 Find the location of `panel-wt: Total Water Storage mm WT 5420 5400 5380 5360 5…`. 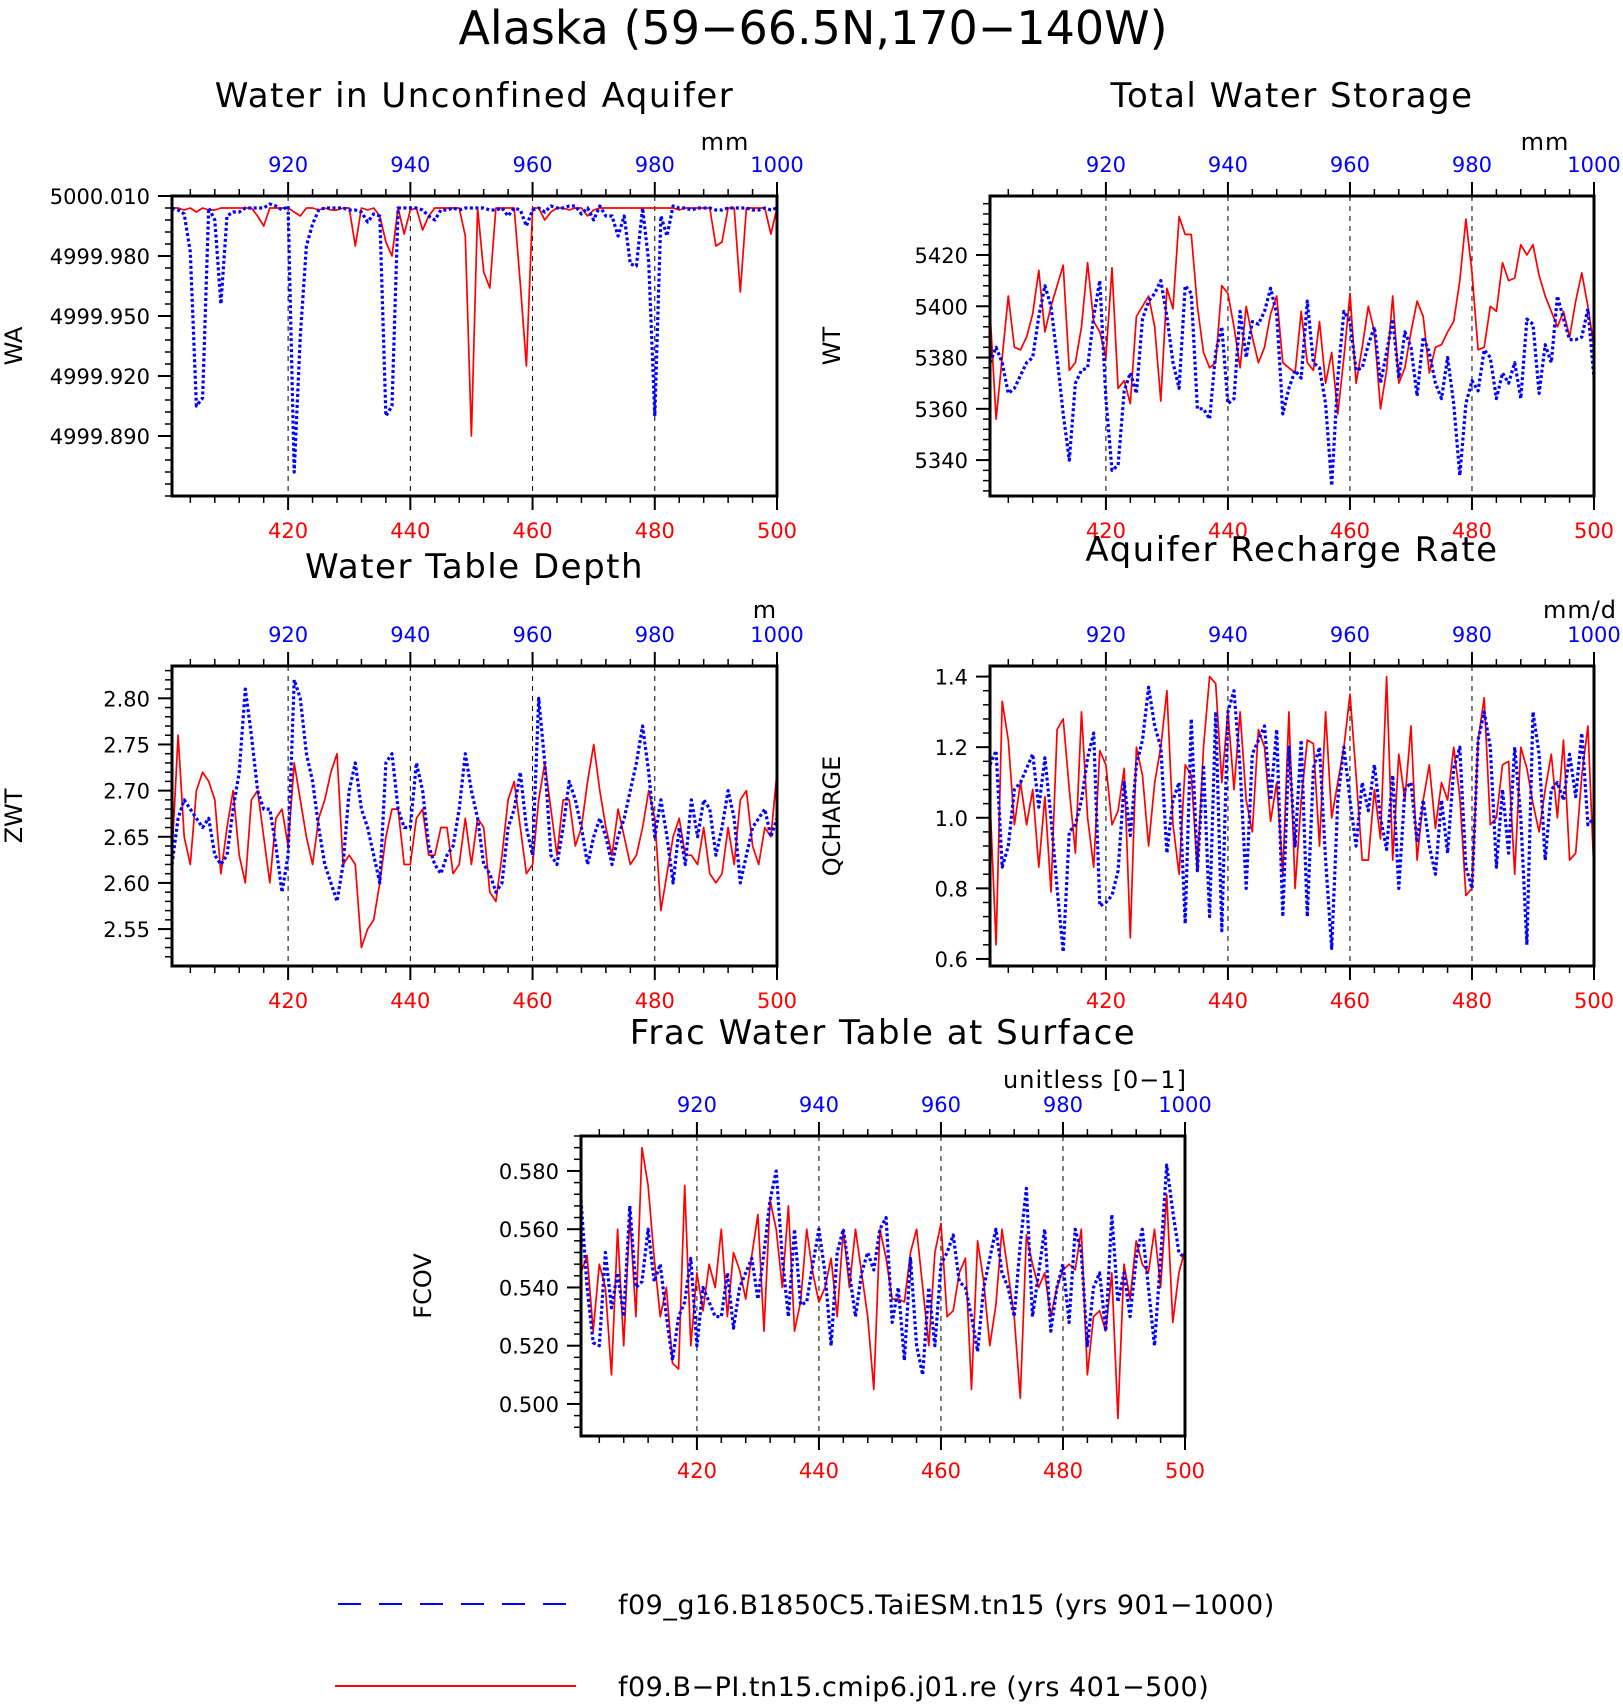

panel-wt: Total Water Storage mm WT 5420 5400 5380 5360 5… is located at coordinates (1219, 309).